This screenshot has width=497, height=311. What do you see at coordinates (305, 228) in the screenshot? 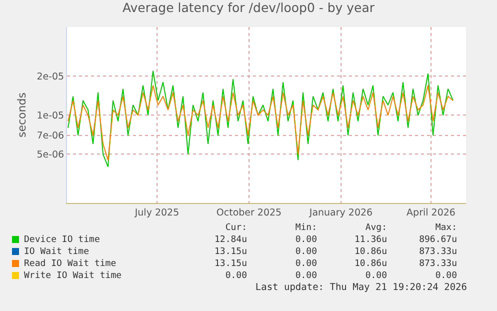
I see `text: Min:` at bounding box center [305, 228].